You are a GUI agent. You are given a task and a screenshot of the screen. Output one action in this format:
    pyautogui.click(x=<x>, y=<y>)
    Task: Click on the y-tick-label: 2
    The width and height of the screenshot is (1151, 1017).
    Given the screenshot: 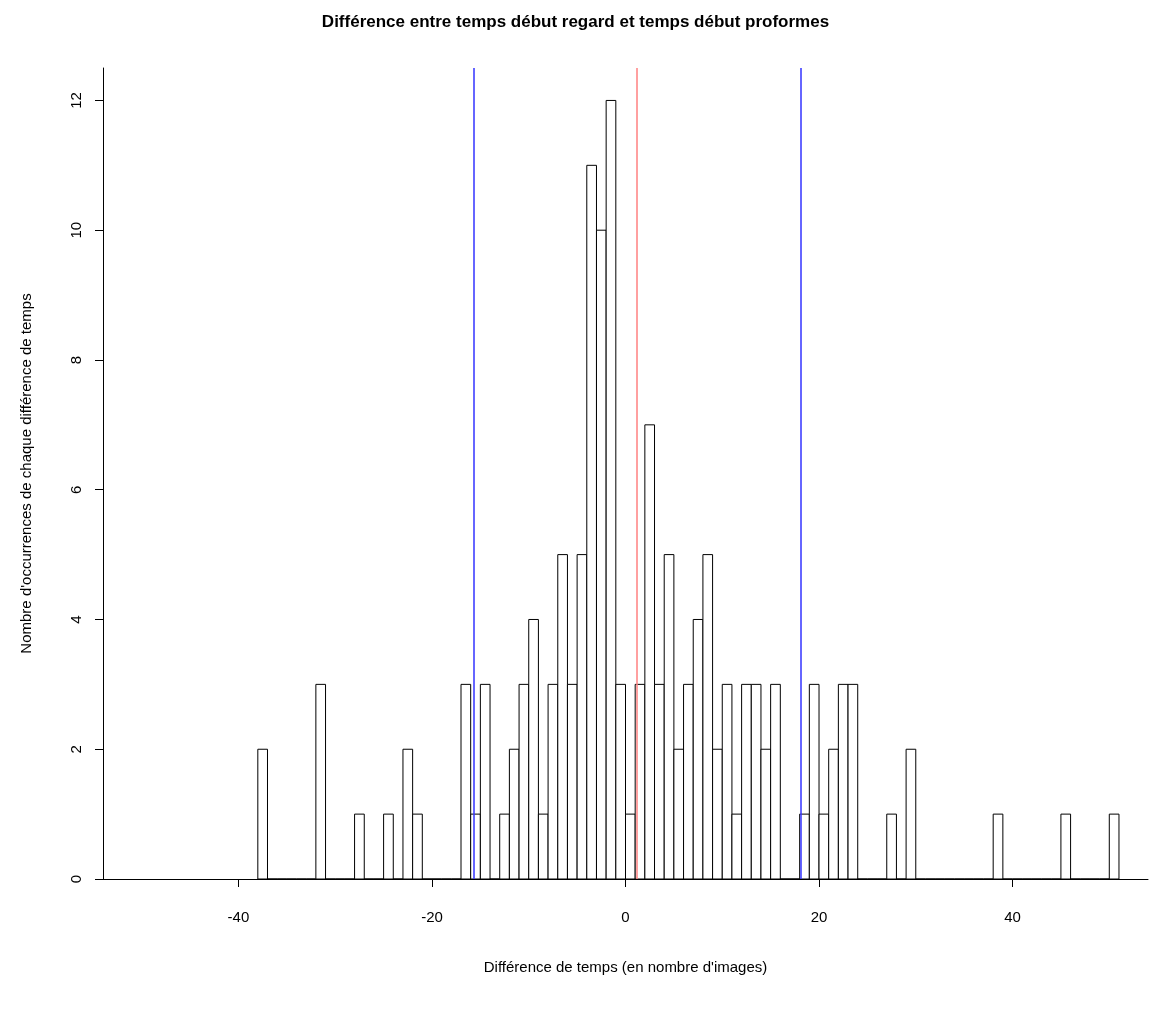 What is the action you would take?
    pyautogui.click(x=75, y=749)
    